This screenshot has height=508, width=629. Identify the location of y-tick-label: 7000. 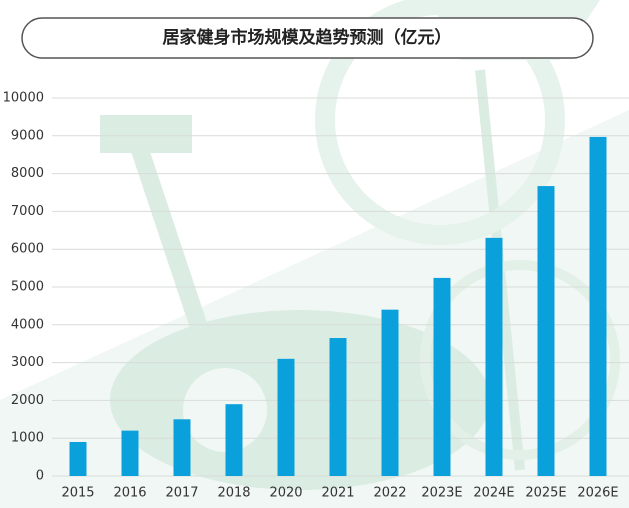
(27, 211).